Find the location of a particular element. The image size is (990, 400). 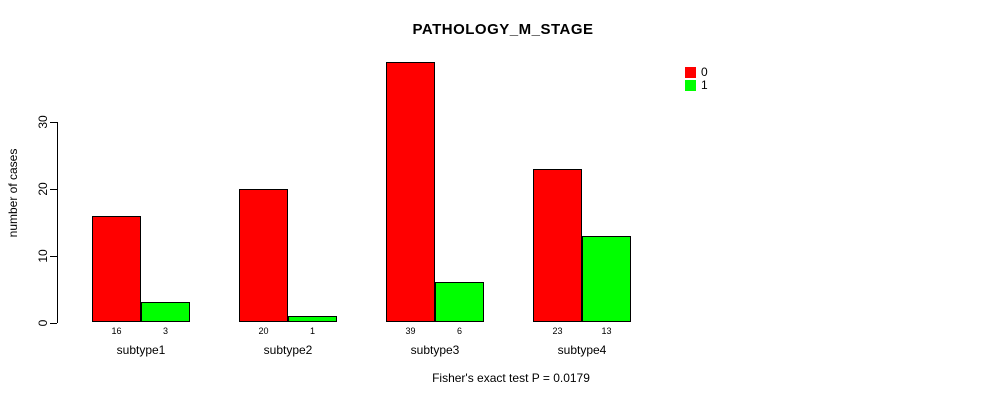

bar-value-label-subtype1-0: 16 is located at coordinates (116, 331).